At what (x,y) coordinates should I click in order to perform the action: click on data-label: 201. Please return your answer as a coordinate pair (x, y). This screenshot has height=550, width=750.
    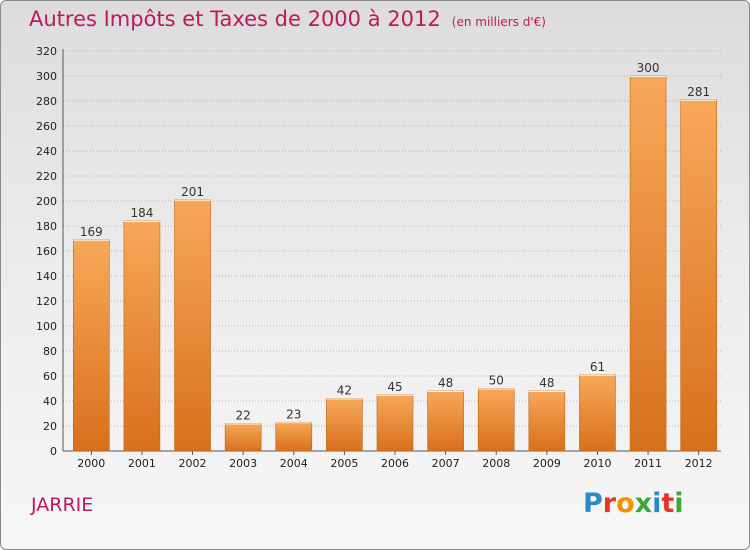
    Looking at the image, I should click on (192, 192).